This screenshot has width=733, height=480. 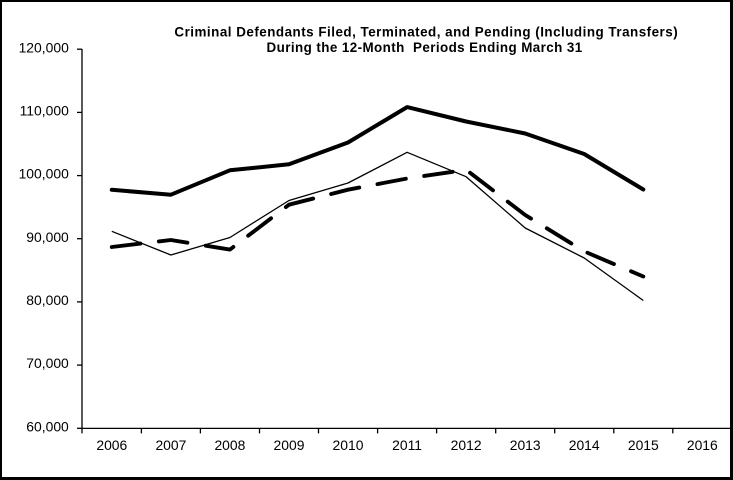 I want to click on svg-text: 2009, so click(x=289, y=445).